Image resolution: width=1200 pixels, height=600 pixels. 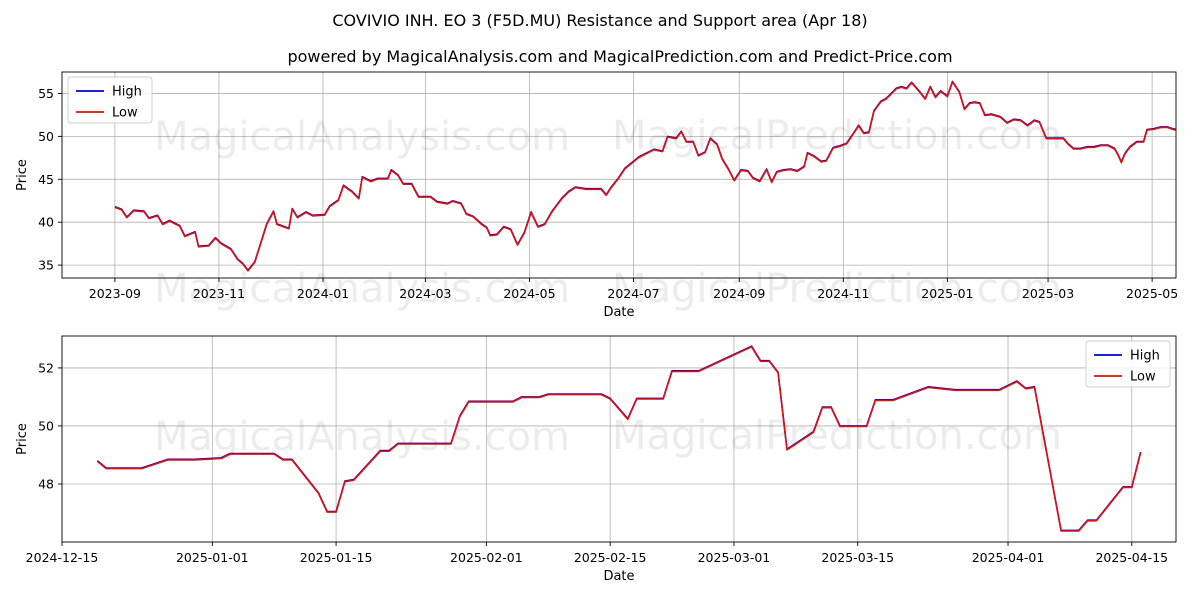 What do you see at coordinates (1131, 557) in the screenshot?
I see `x-tick-label: 2025-04-15` at bounding box center [1131, 557].